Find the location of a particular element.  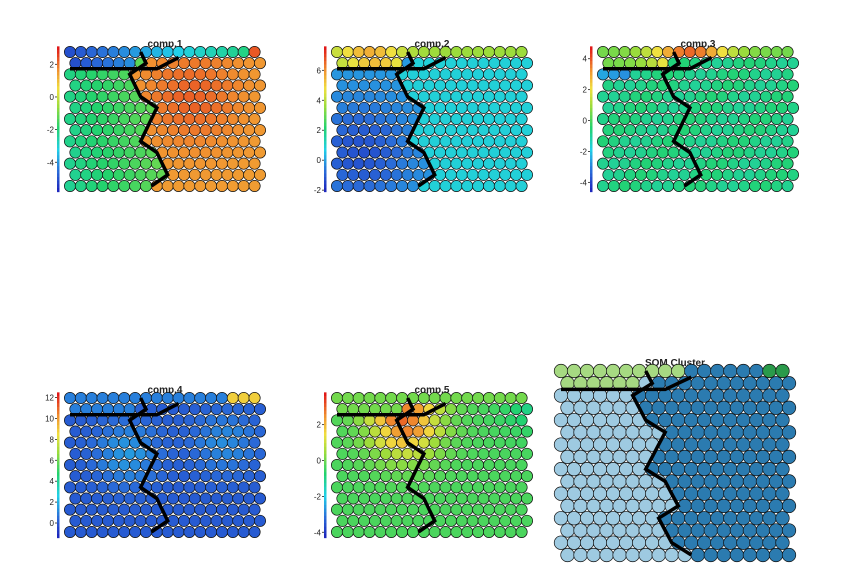

scale-tick-label: -2 is located at coordinates (584, 151).